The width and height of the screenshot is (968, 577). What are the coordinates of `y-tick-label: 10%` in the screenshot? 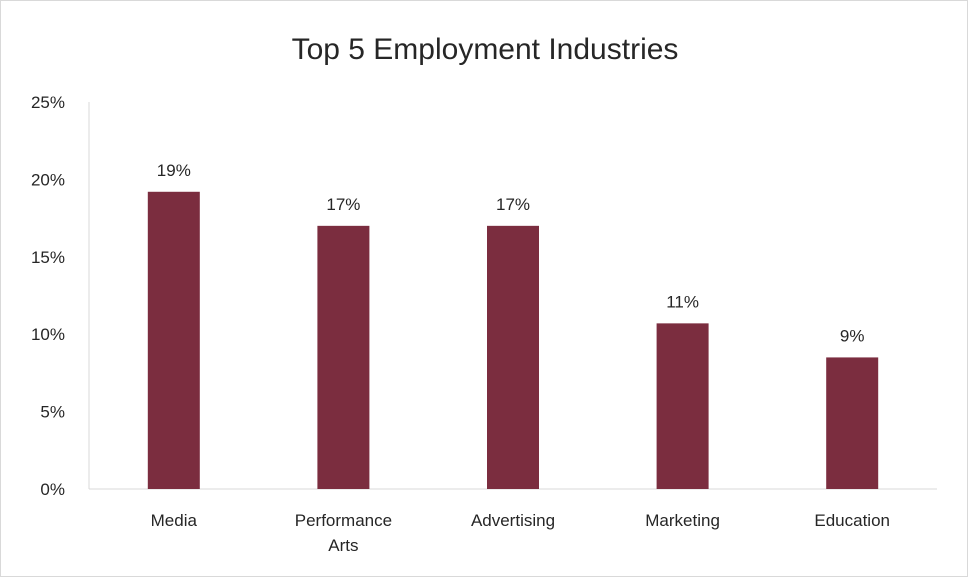 It's located at (48, 334).